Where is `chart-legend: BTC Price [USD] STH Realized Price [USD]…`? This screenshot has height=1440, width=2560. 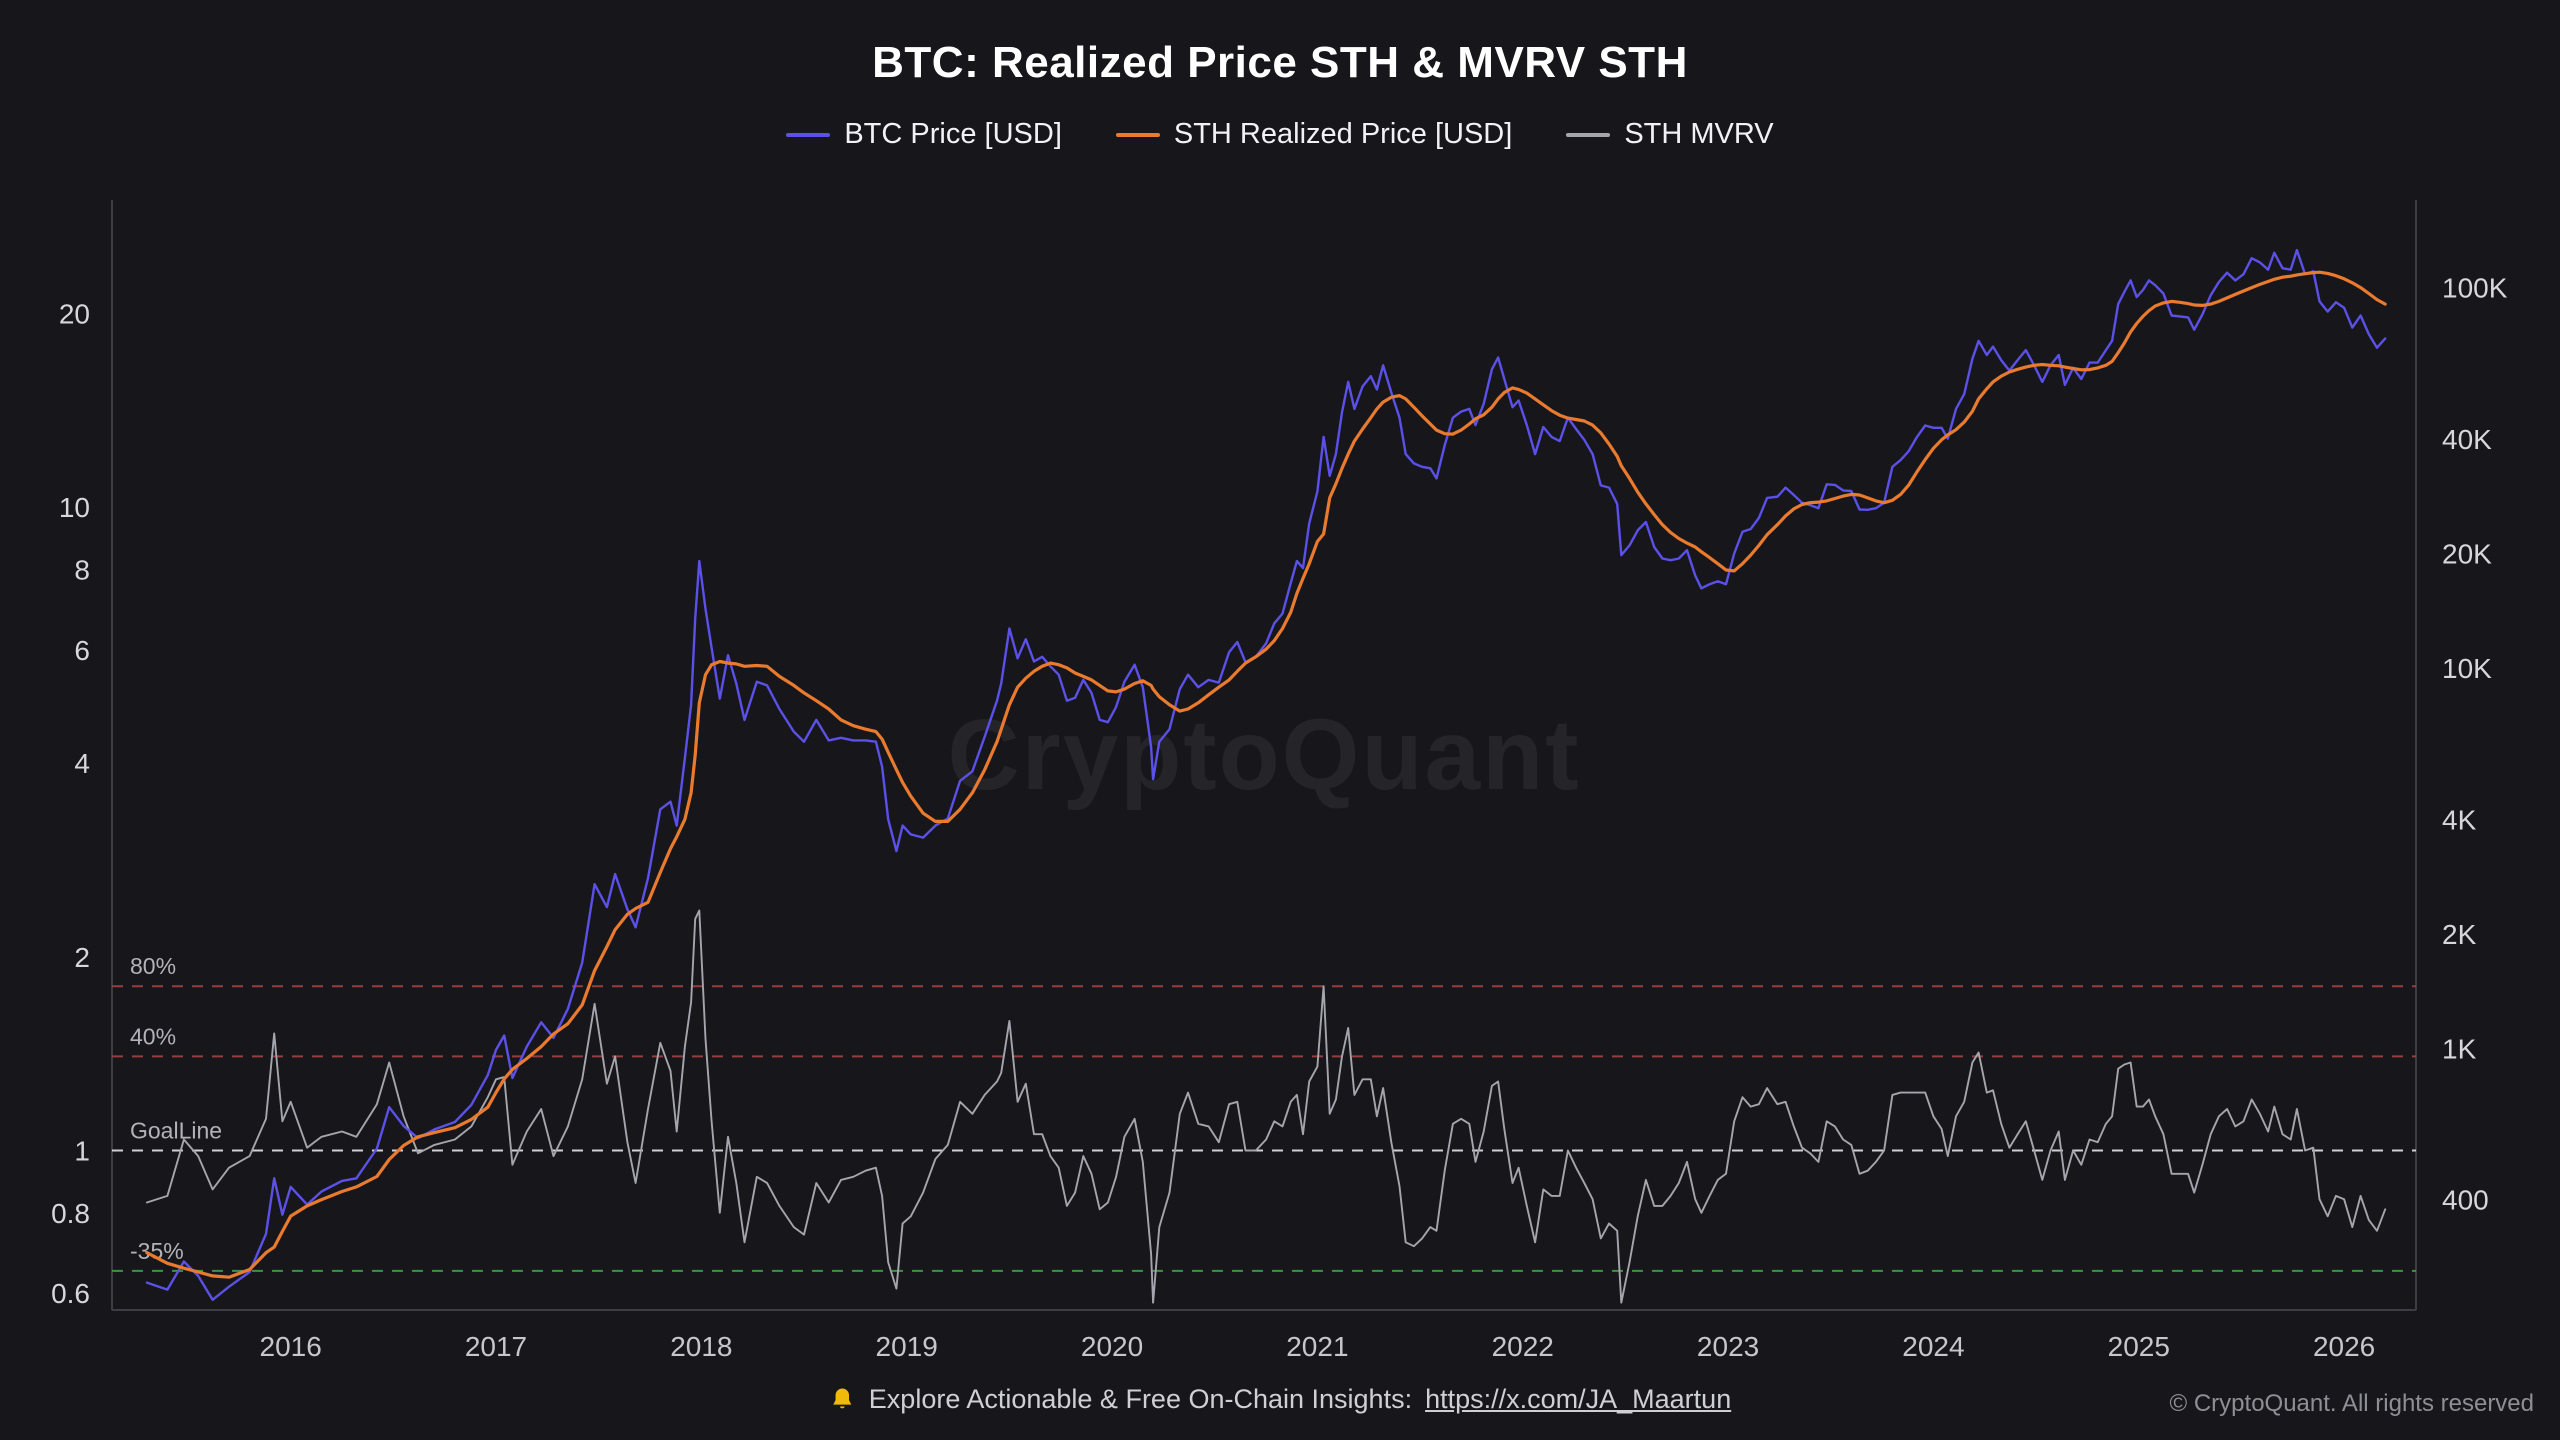
chart-legend: BTC Price [USD] STH Realized Price [USD]… is located at coordinates (1280, 134).